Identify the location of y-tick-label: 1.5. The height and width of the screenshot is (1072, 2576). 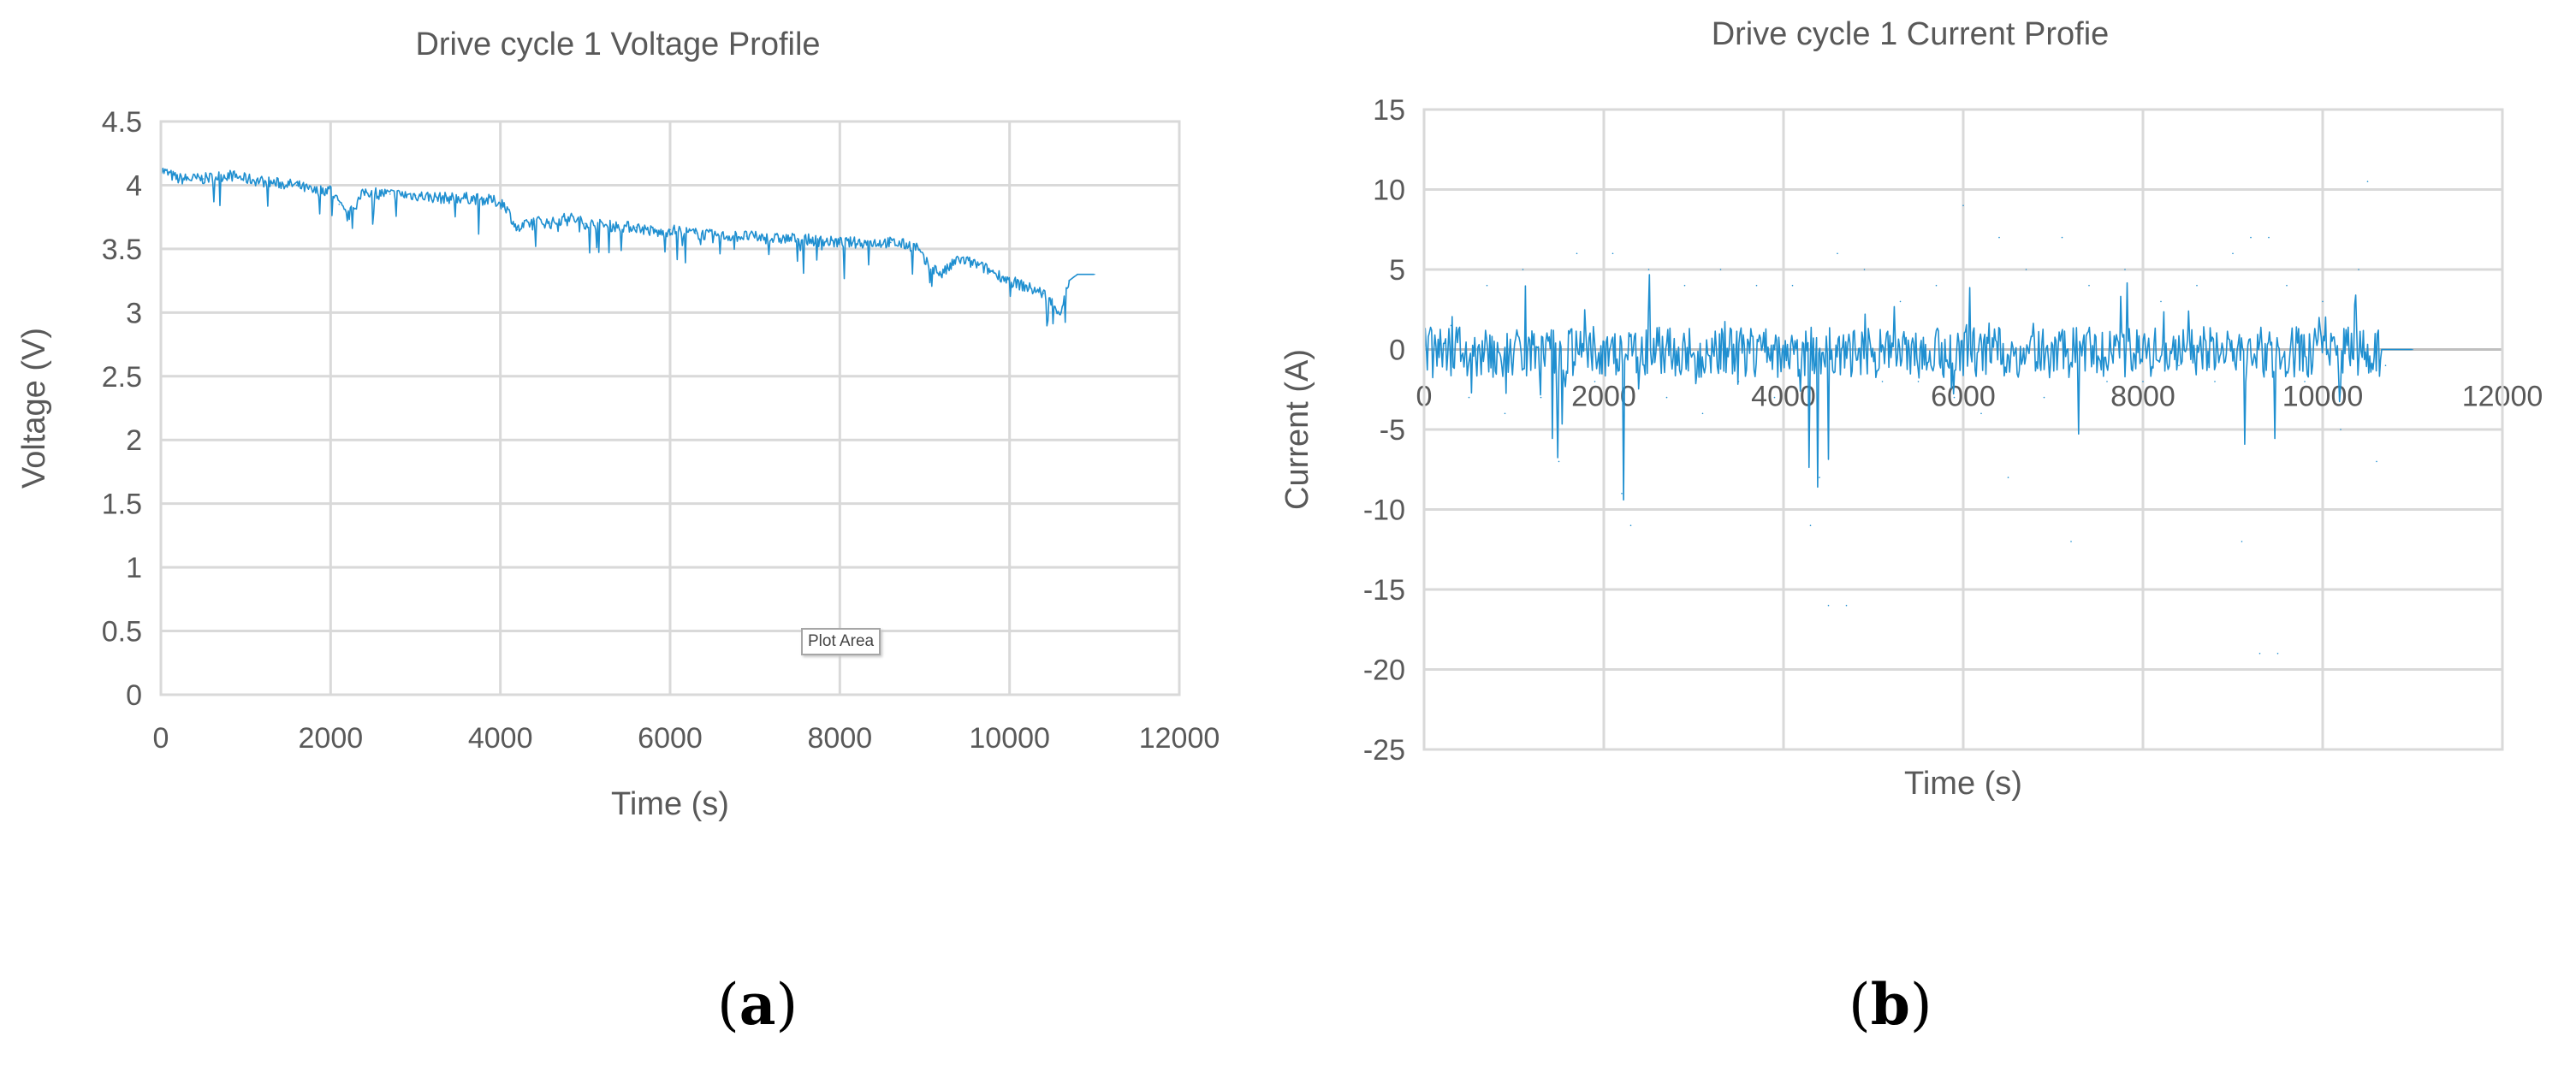
(122, 505).